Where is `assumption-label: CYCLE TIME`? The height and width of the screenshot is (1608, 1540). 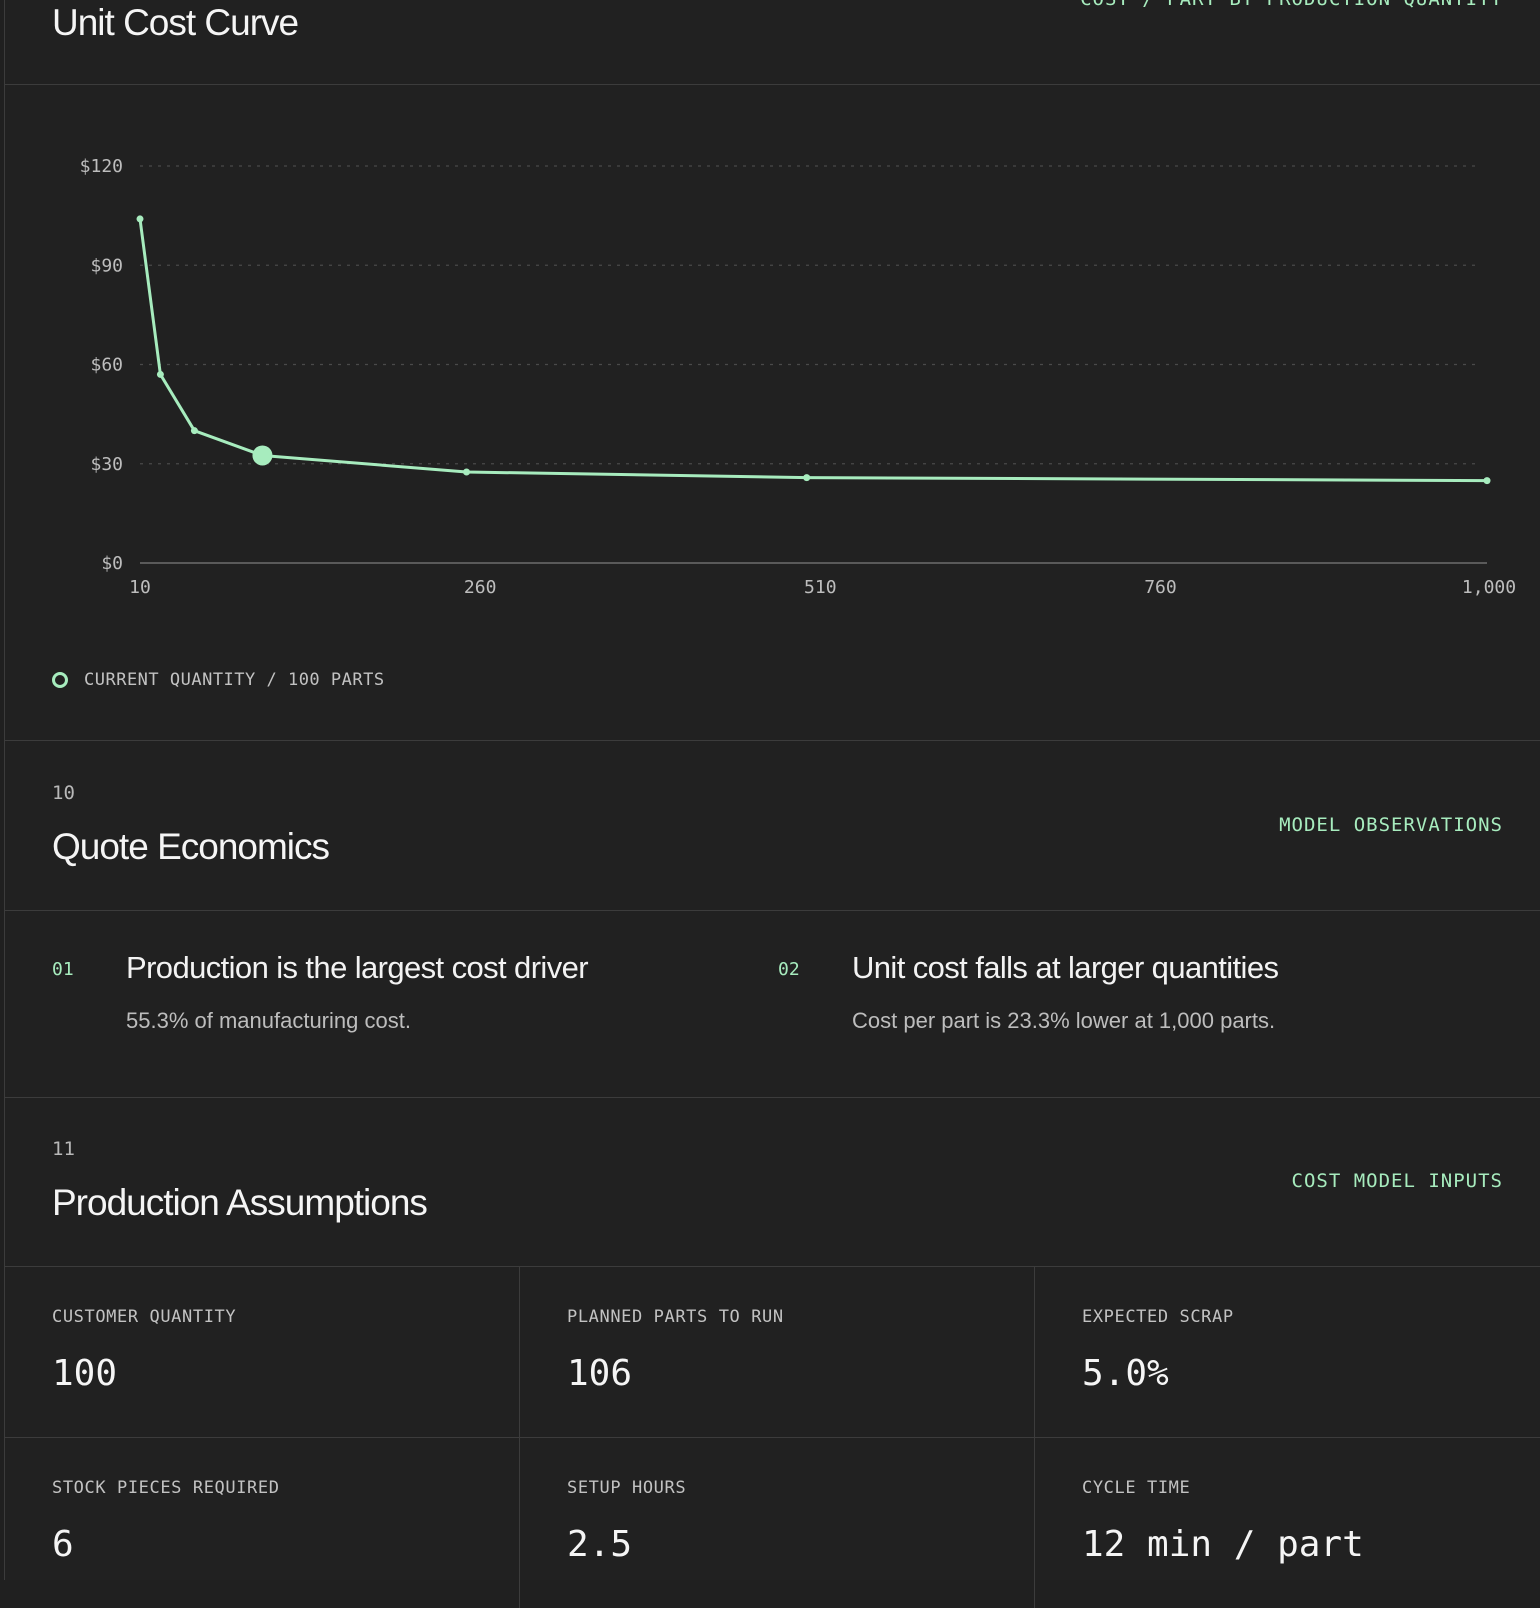
assumption-label: CYCLE TIME is located at coordinates (1136, 1488).